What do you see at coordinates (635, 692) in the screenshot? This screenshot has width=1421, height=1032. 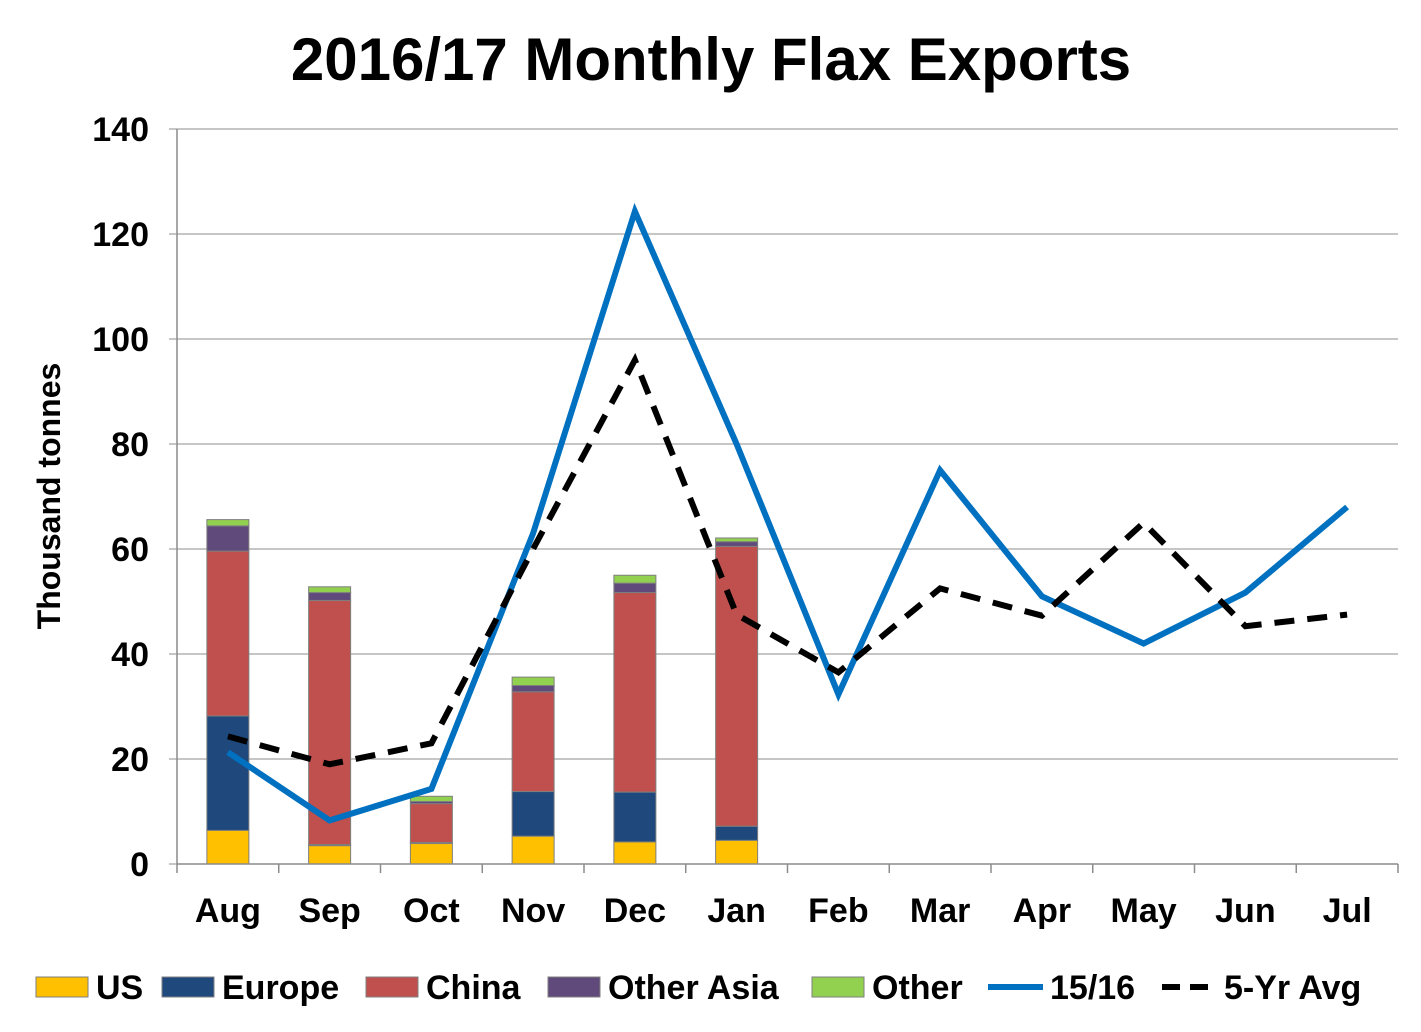 I see `bar-china-dec` at bounding box center [635, 692].